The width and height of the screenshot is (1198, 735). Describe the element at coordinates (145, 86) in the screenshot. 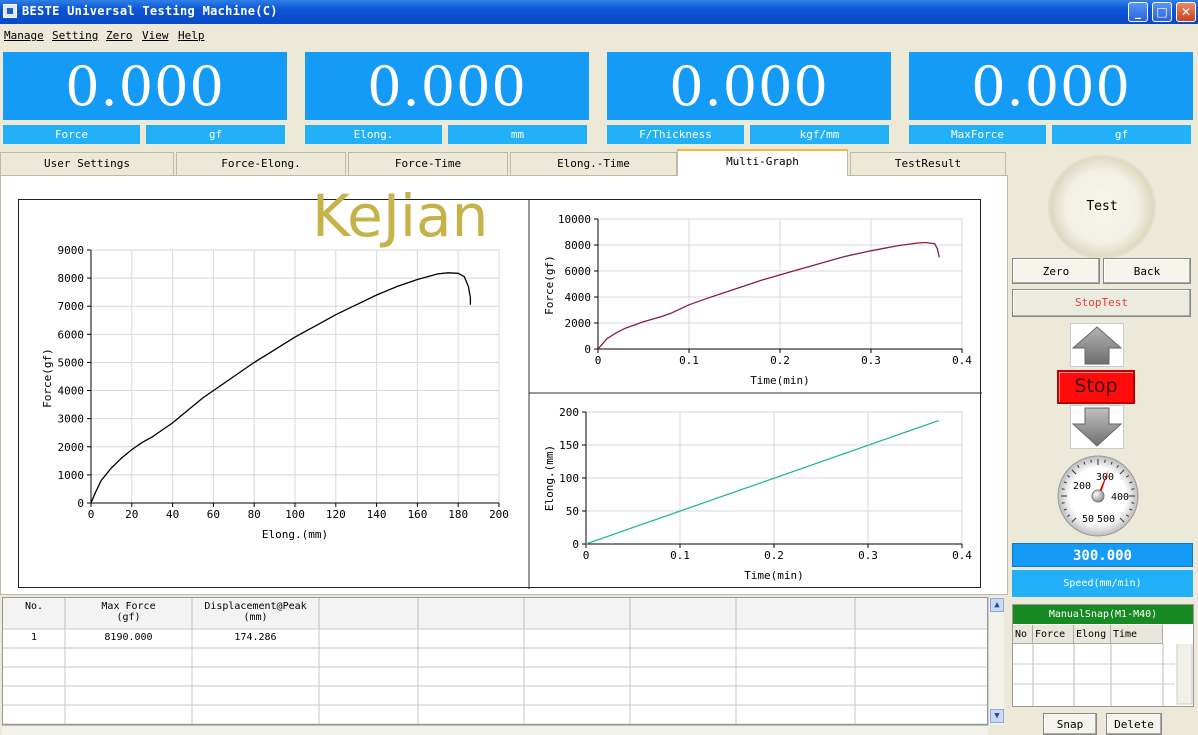

I see `force-value: 0.000` at that location.